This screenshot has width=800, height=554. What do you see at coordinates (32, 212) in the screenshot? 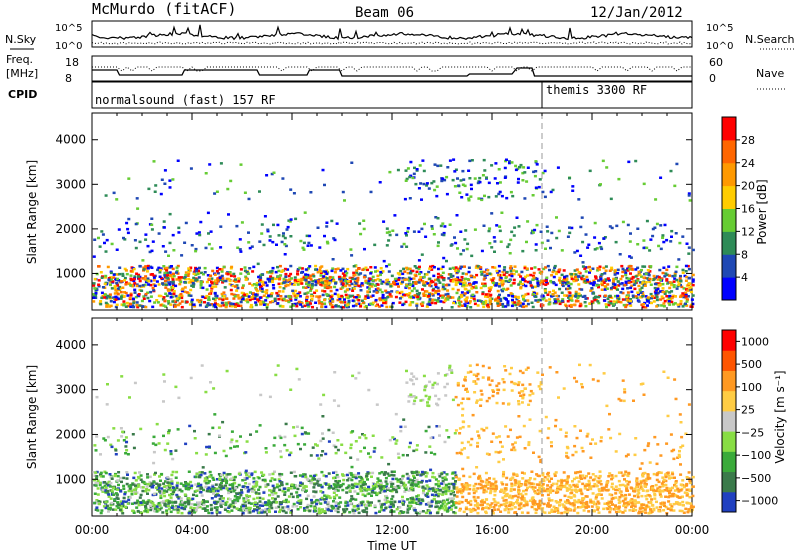
I see `power-y-label: Slant Range [km]` at bounding box center [32, 212].